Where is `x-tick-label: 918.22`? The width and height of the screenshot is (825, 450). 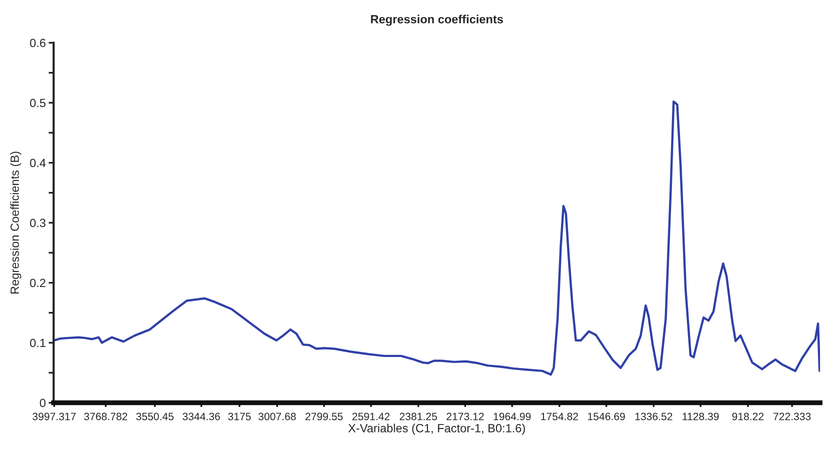 x-tick-label: 918.22 is located at coordinates (748, 416).